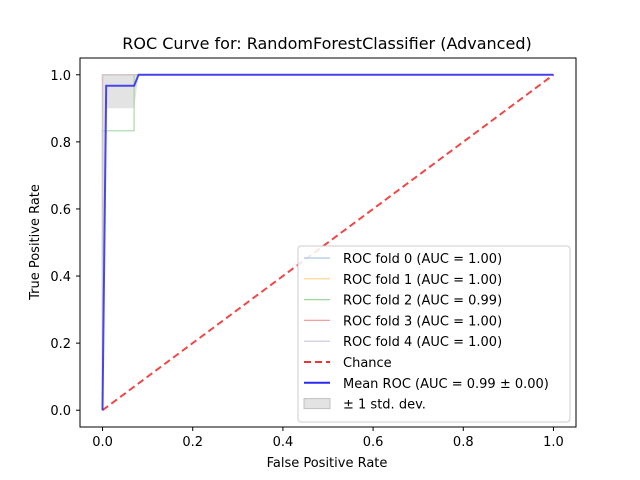 This screenshot has height=480, width=640. What do you see at coordinates (60, 143) in the screenshot?
I see `y-tick-label-4: 0.8` at bounding box center [60, 143].